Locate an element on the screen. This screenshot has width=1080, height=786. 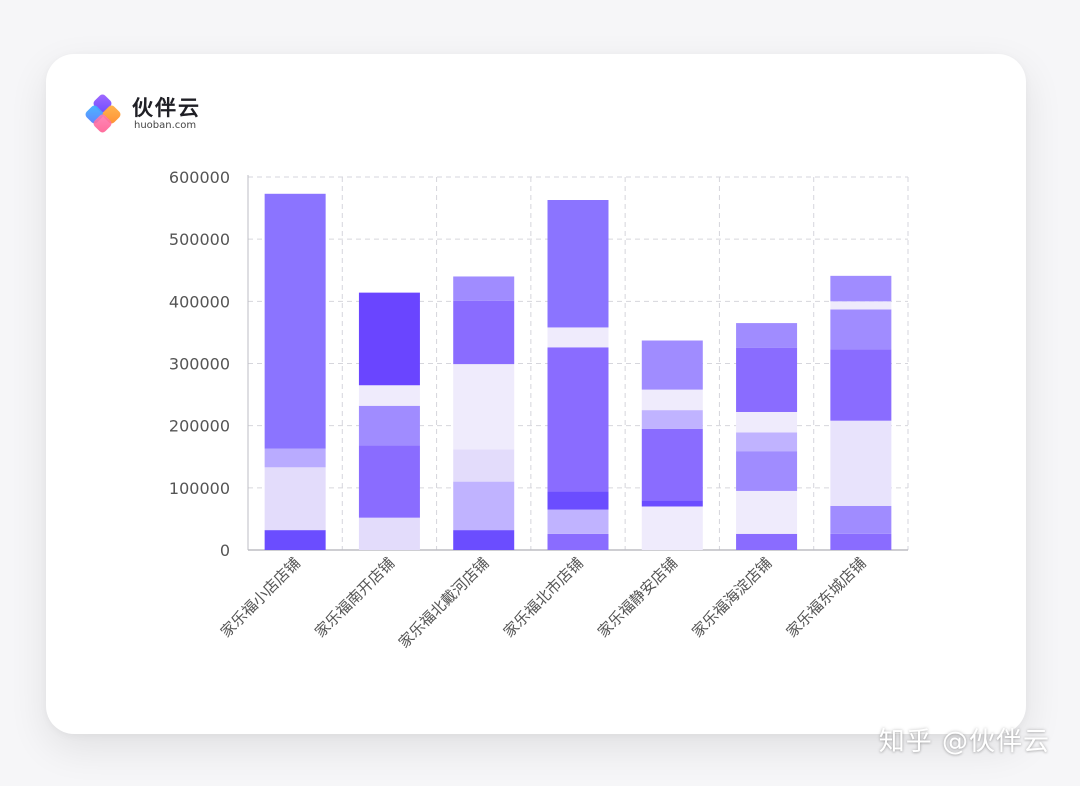
y-tick-label: 0 is located at coordinates (225, 550).